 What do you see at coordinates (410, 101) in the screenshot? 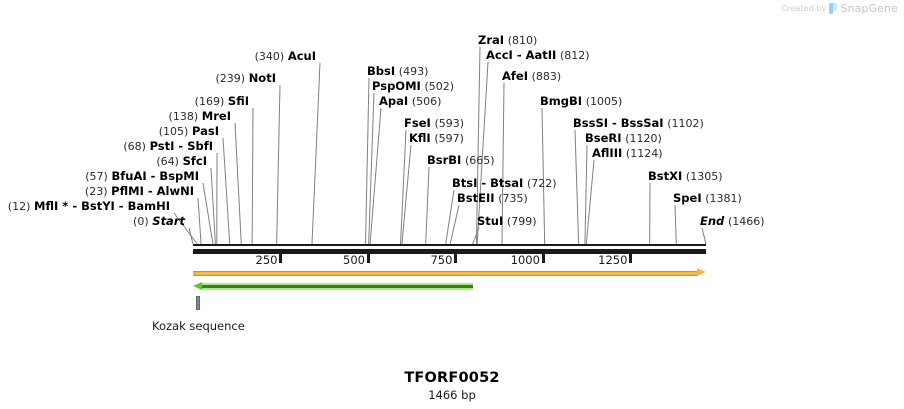
I see `restriction-site-label: ApaI (506)` at bounding box center [410, 101].